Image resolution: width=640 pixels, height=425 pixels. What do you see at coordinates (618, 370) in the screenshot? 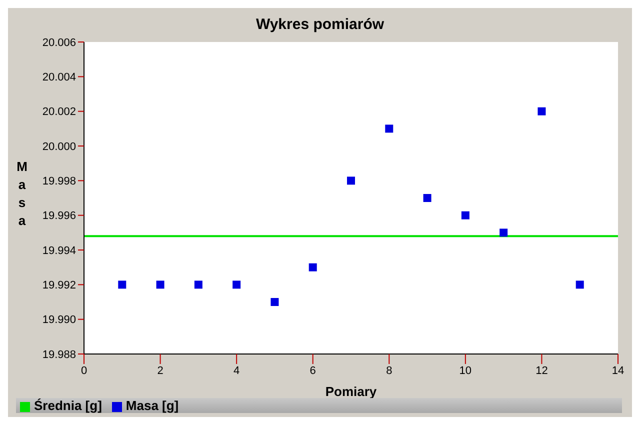
I see `x-tick-label: 14` at bounding box center [618, 370].